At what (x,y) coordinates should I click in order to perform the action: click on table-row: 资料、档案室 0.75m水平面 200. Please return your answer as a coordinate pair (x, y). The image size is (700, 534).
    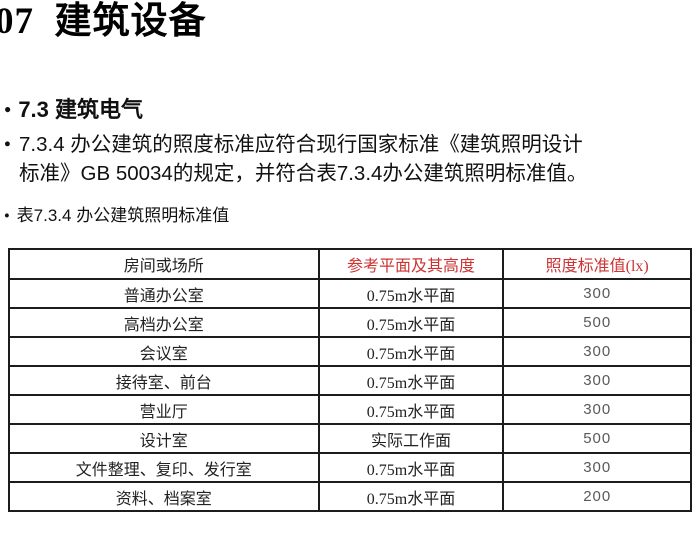
    Looking at the image, I should click on (350, 496).